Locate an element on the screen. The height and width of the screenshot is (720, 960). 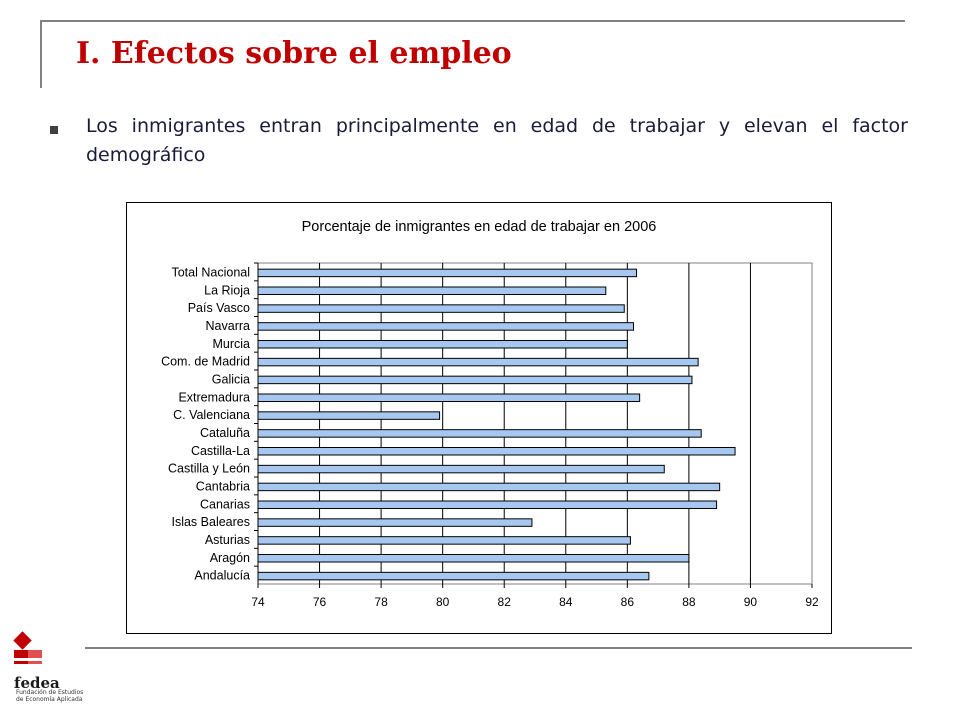
logo-wordmark: fedea is located at coordinates (37, 683).